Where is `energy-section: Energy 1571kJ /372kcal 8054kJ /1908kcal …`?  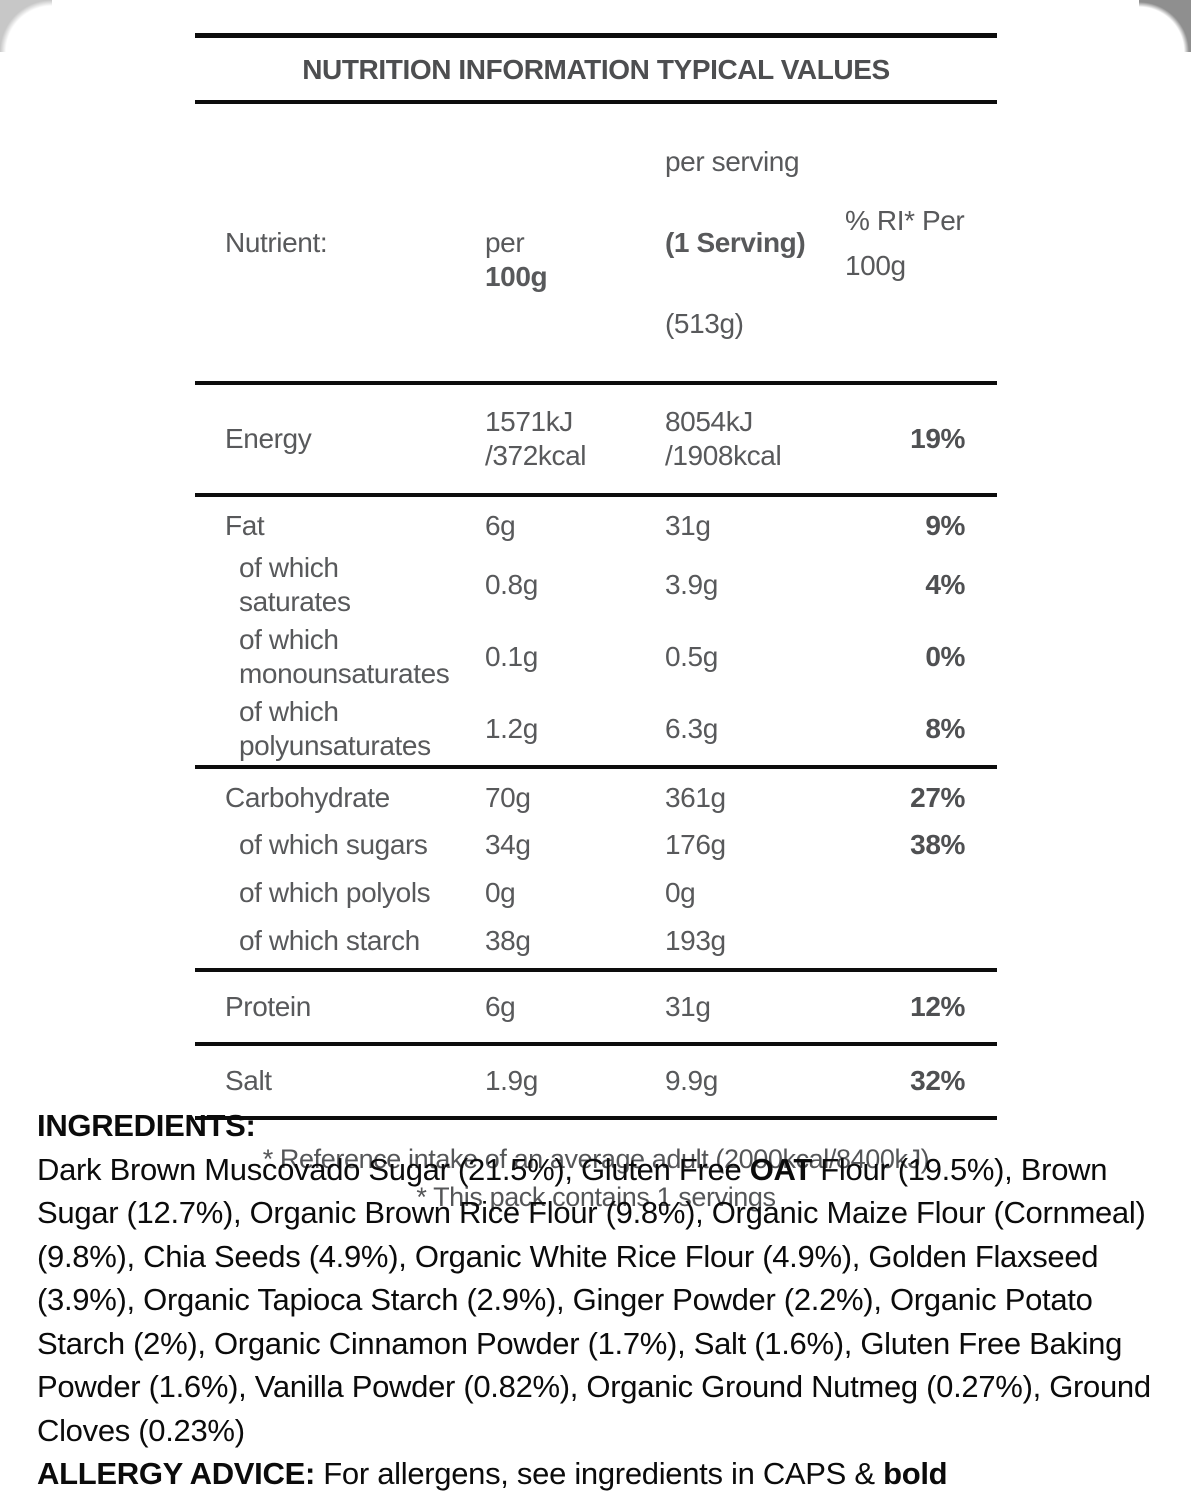
energy-section: Energy 1571kJ /372kcal 8054kJ /1908kcal … is located at coordinates (596, 441).